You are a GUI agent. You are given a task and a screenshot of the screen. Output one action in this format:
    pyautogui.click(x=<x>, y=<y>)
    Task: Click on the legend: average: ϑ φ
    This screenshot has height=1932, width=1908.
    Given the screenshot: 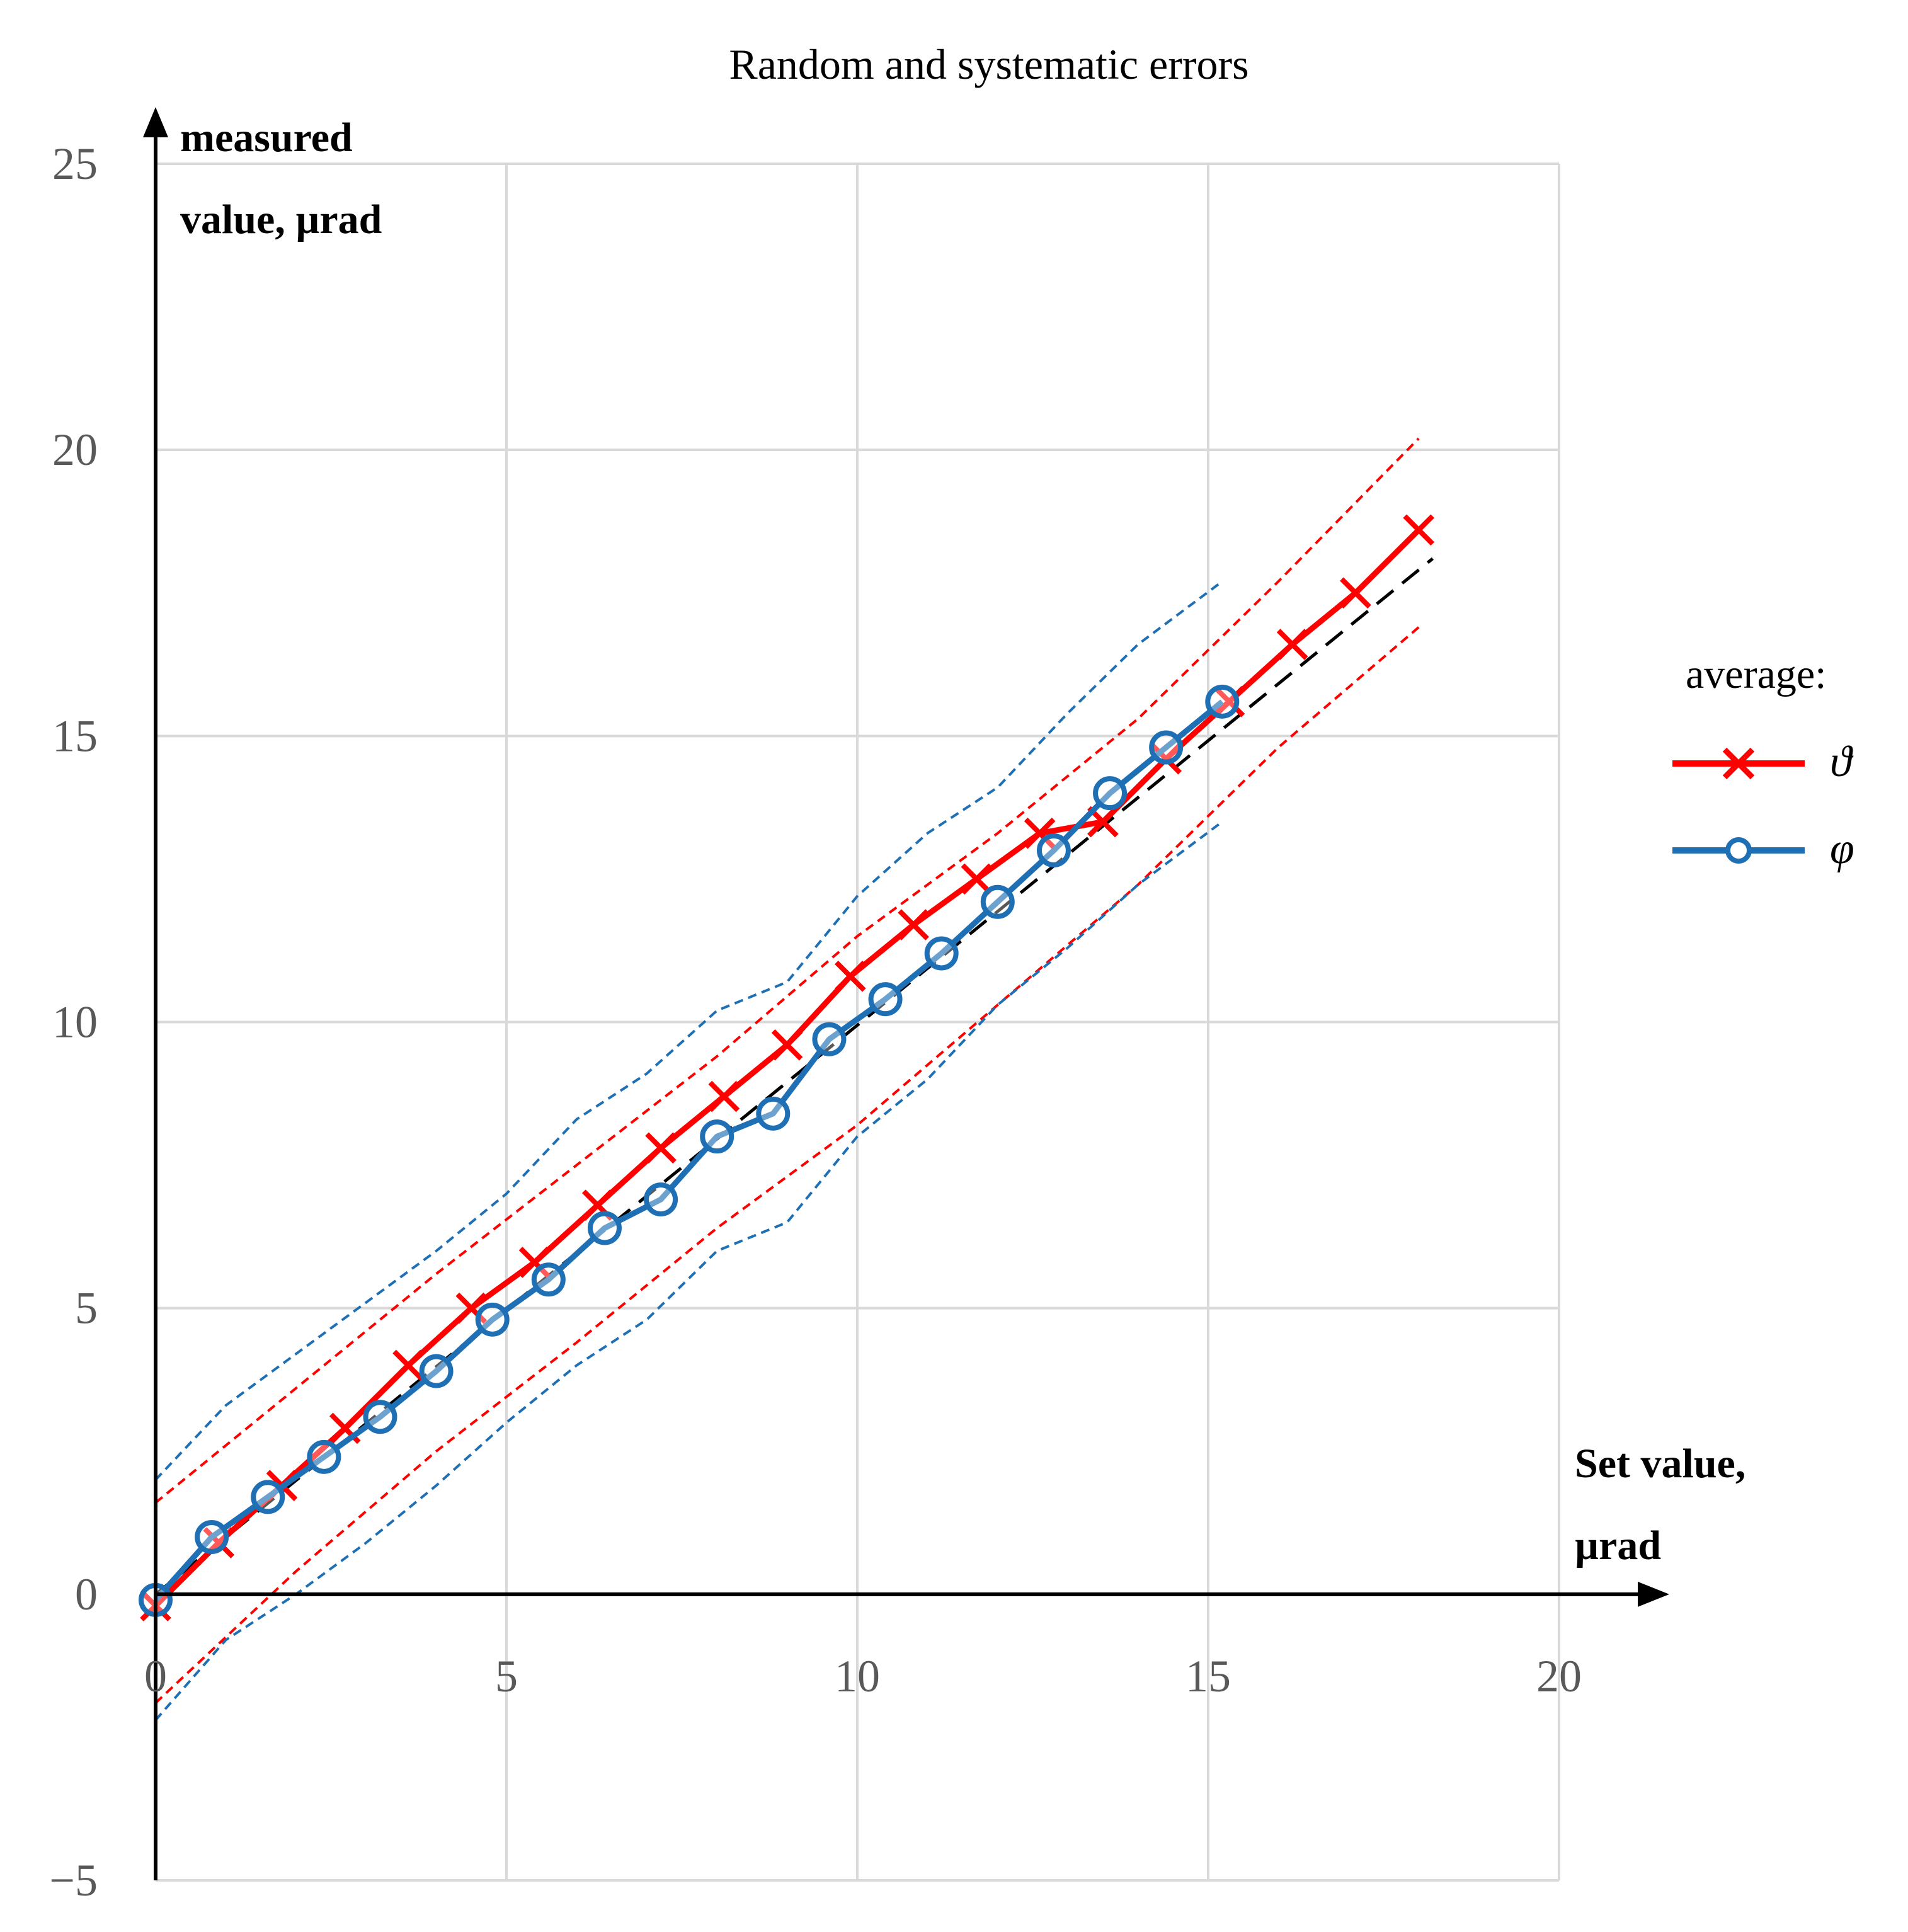 What is the action you would take?
    pyautogui.click(x=1763, y=762)
    